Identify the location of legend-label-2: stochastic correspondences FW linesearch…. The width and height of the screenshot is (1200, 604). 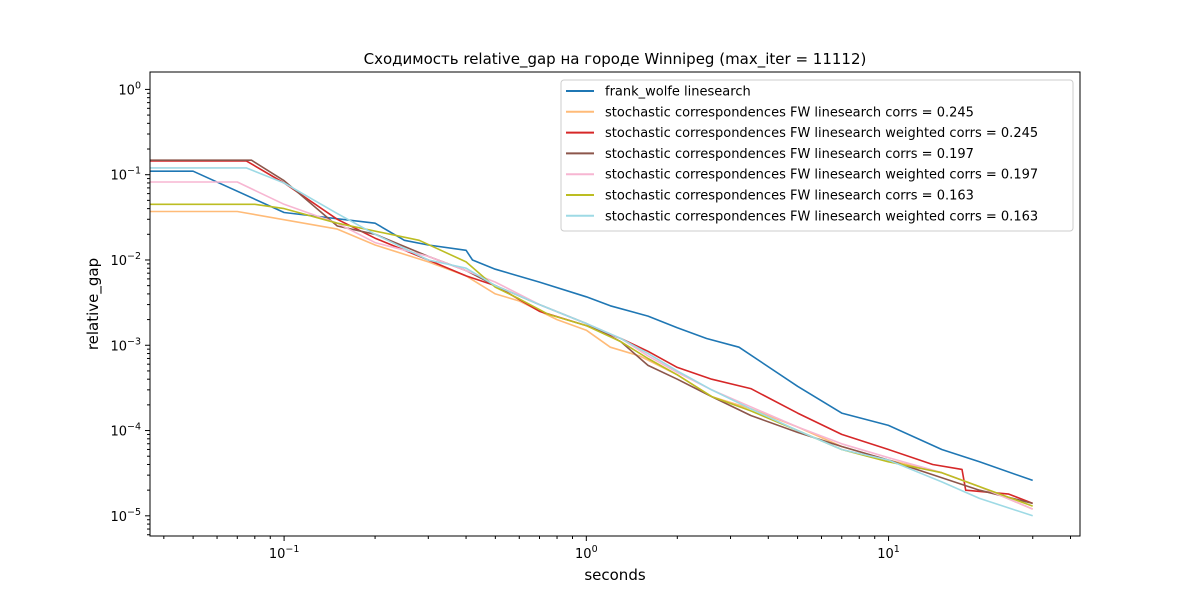
(789, 112).